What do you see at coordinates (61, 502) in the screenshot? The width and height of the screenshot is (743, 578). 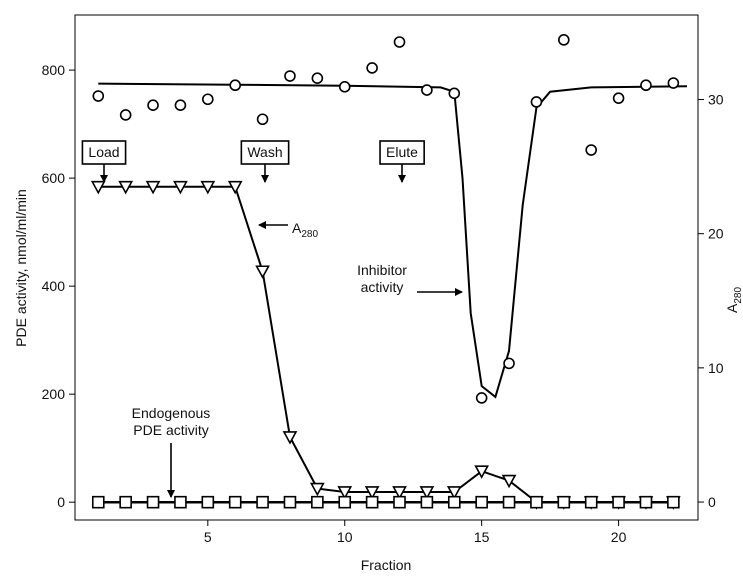 I see `y-tick-label: 0` at bounding box center [61, 502].